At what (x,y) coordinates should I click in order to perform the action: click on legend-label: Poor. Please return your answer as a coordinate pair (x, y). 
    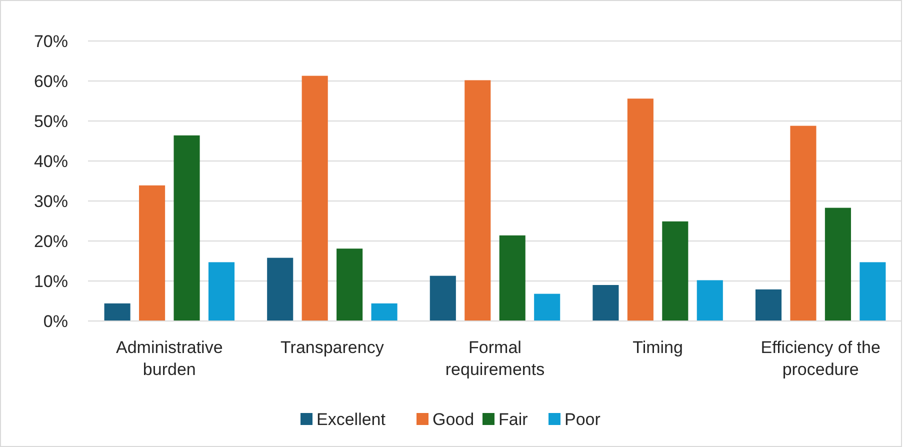
    Looking at the image, I should click on (582, 419).